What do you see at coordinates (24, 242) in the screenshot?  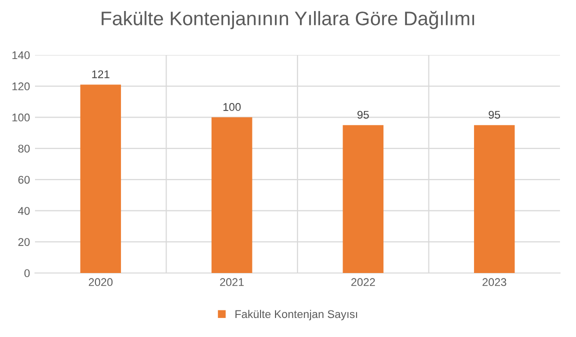 I see `y-tick-label: 20` at bounding box center [24, 242].